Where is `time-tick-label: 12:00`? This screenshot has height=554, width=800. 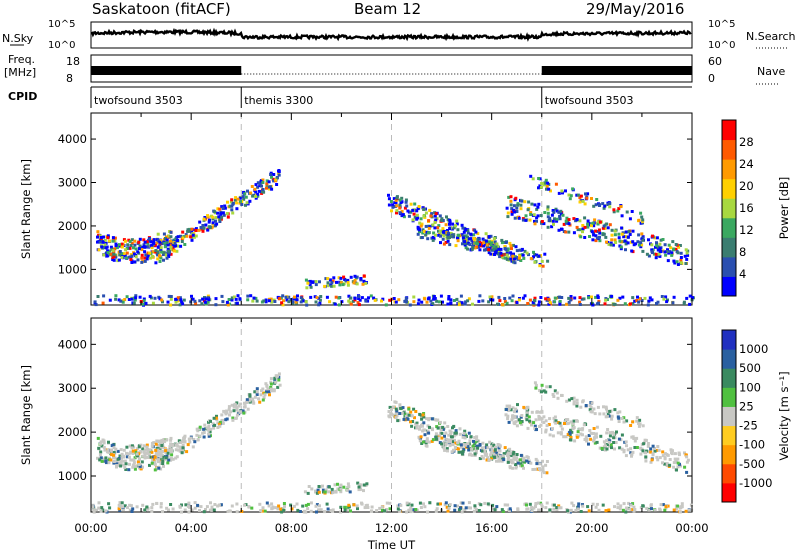
time-tick-label: 12:00 is located at coordinates (391, 528).